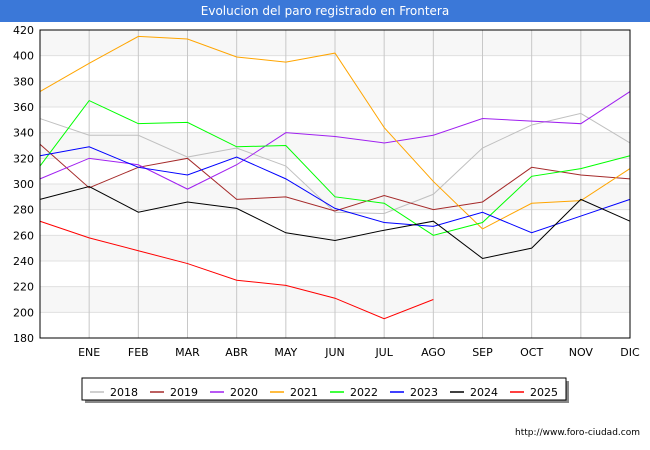 This screenshot has height=450, width=650. Describe the element at coordinates (424, 392) in the screenshot. I see `legend-label: 2023` at that location.